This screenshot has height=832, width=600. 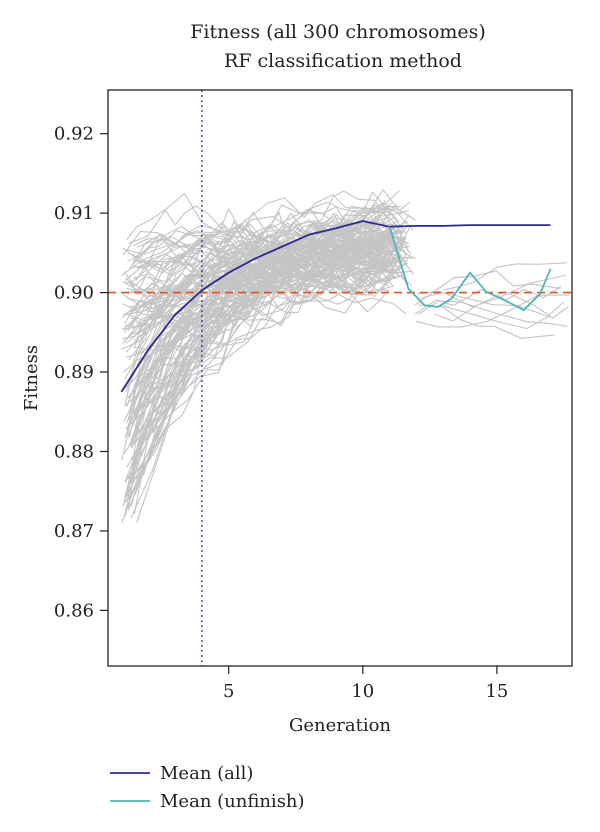 I want to click on x-axis-label: Generation, so click(x=340, y=725).